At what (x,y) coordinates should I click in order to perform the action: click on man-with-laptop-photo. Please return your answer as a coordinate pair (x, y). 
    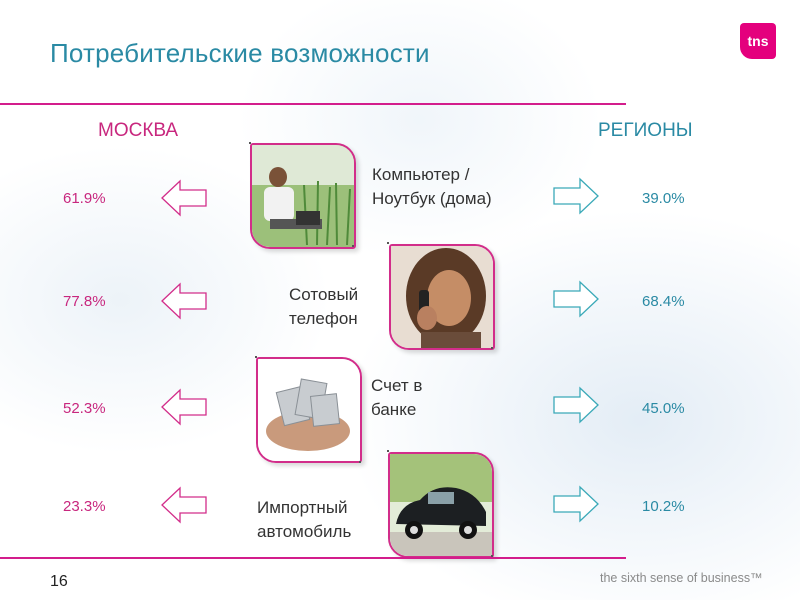
    Looking at the image, I should click on (303, 196).